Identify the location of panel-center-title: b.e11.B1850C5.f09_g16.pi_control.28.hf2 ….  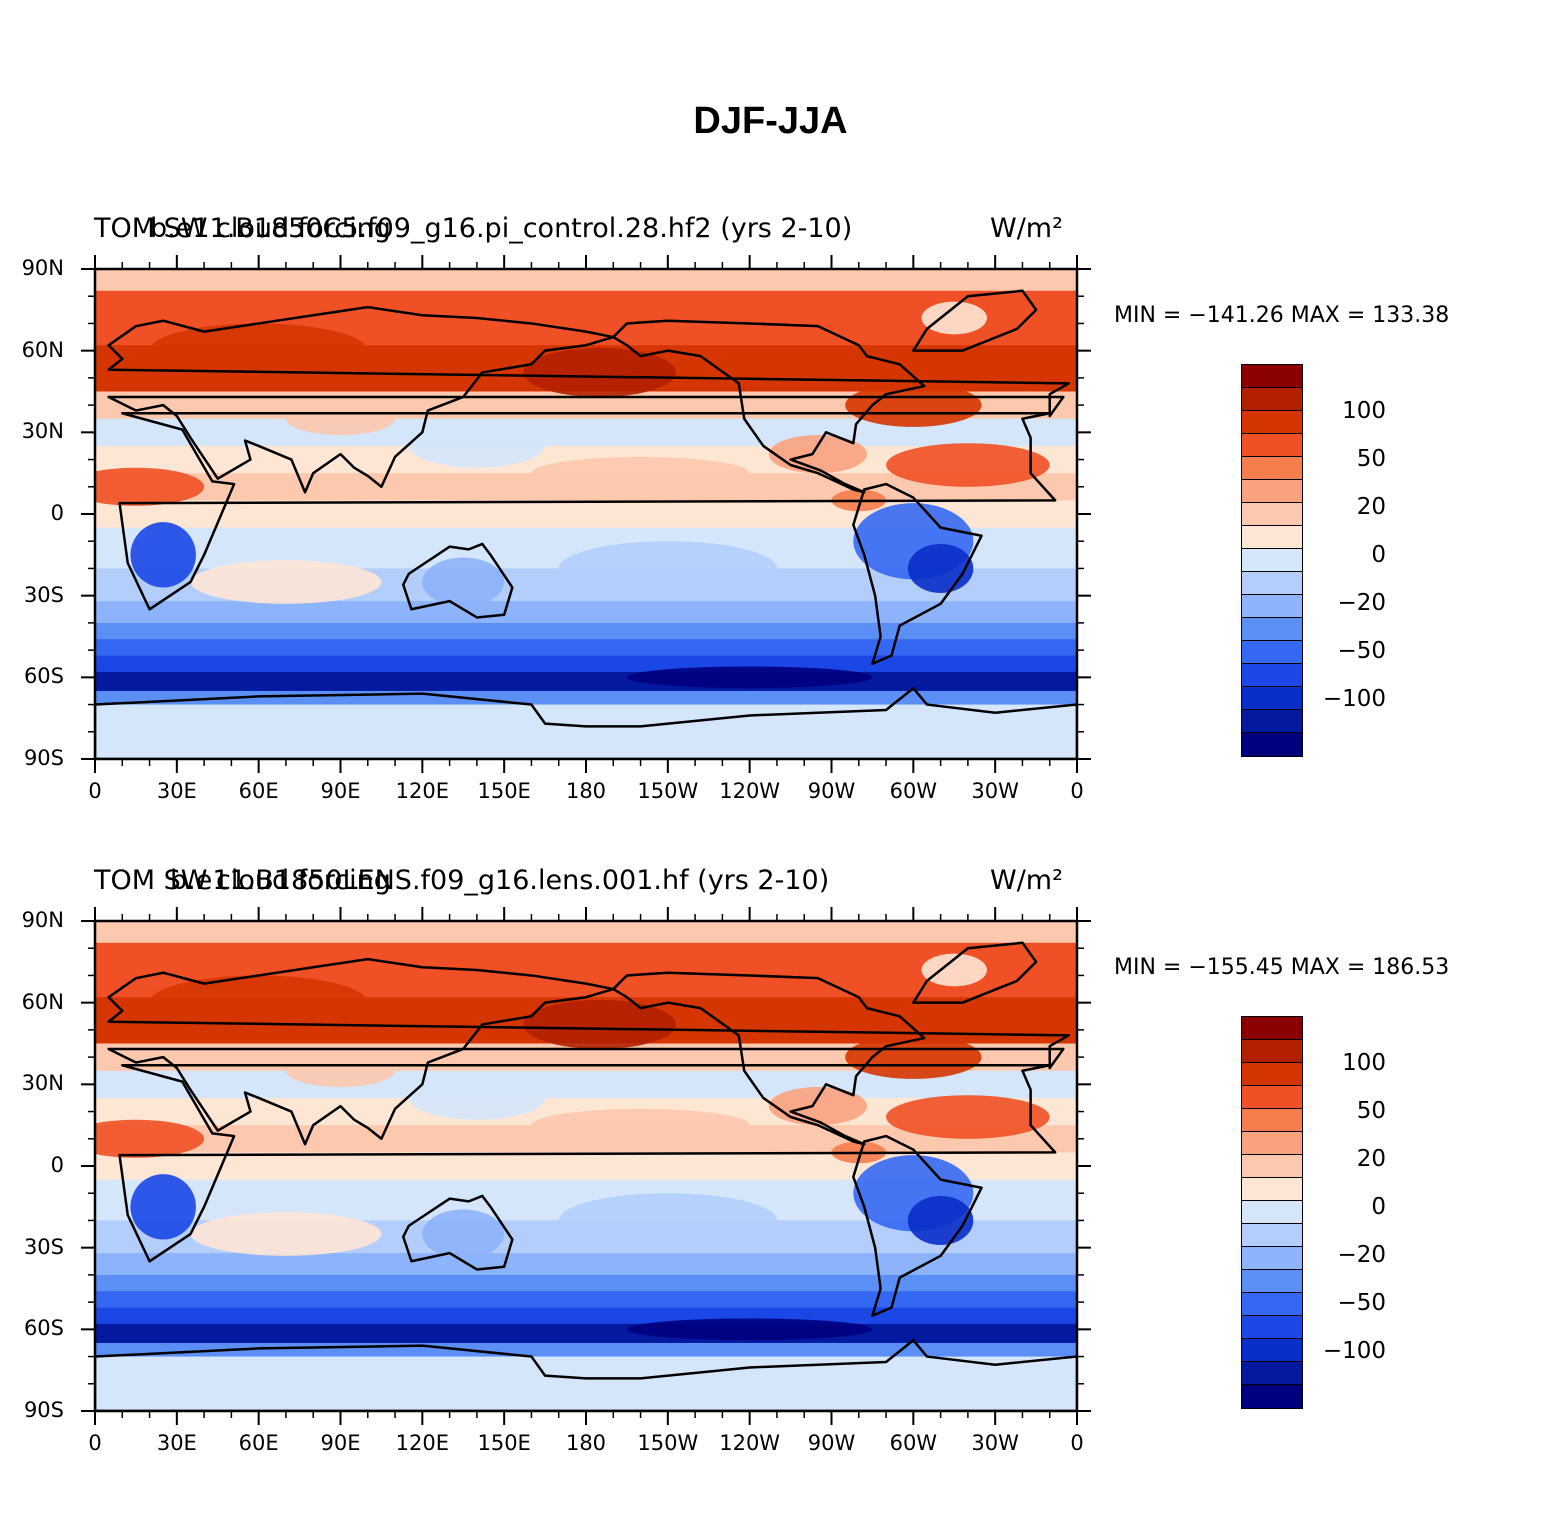
(501, 228).